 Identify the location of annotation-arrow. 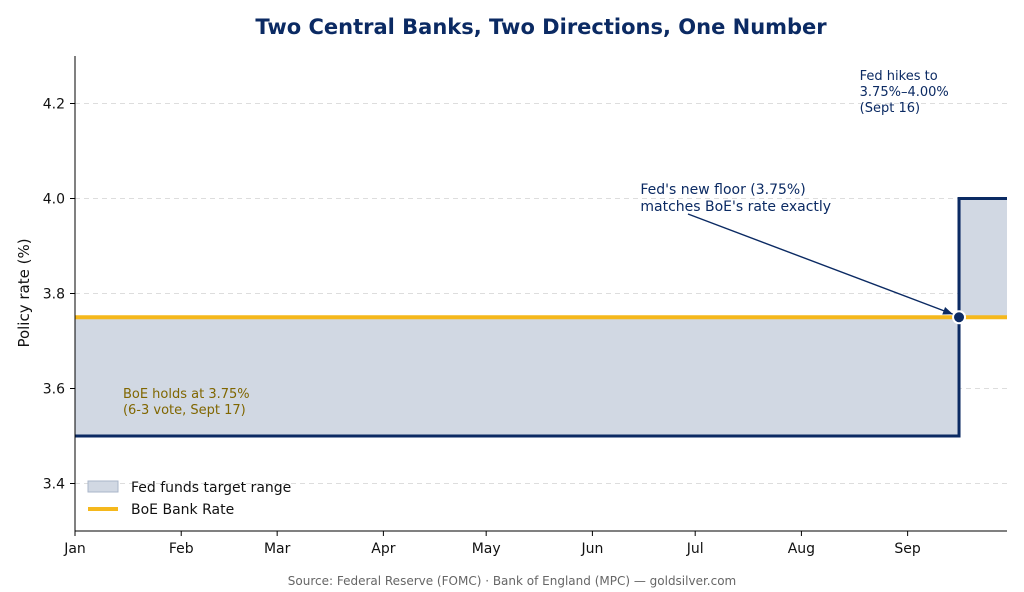
(820, 264).